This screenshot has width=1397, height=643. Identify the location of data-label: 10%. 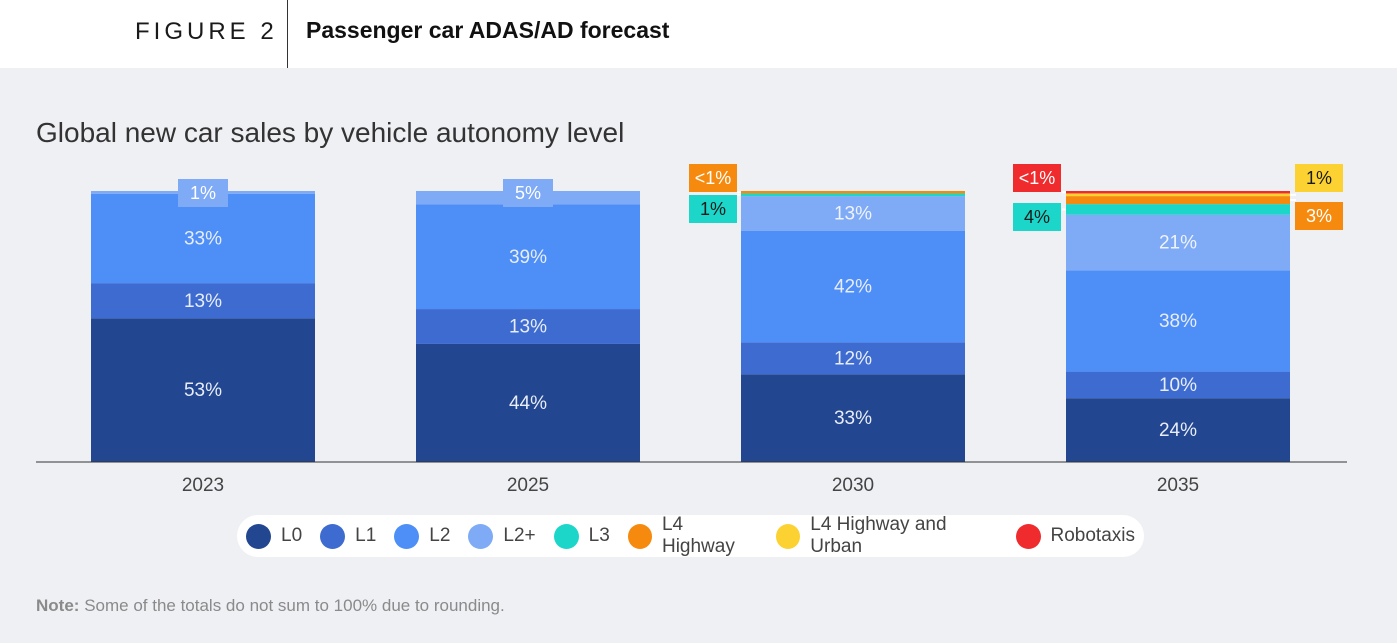
(1178, 385).